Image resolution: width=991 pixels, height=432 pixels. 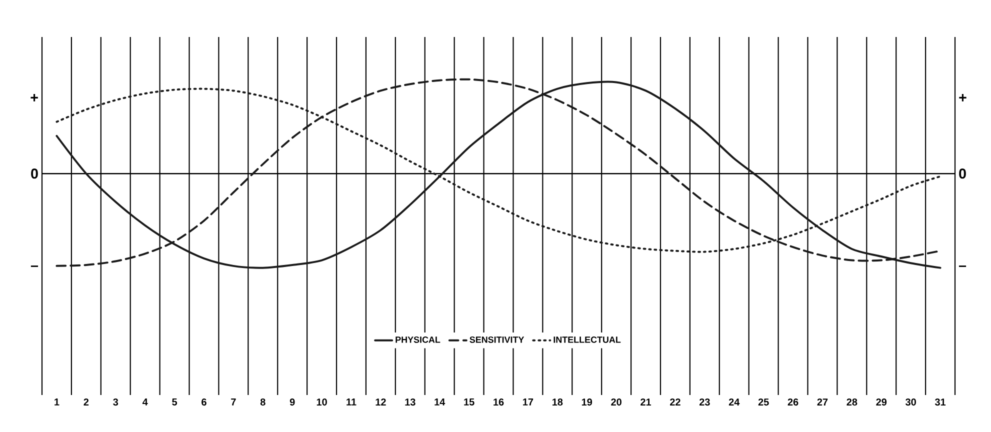 I want to click on x-tick-label: 20, so click(x=616, y=402).